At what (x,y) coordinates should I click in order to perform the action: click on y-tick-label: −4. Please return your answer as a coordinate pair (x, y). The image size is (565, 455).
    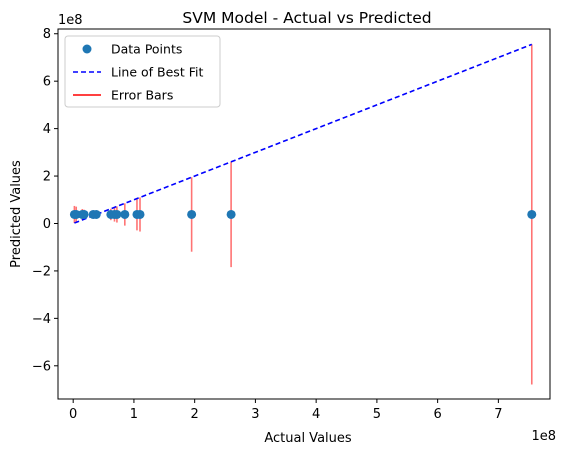
    Looking at the image, I should click on (41, 319).